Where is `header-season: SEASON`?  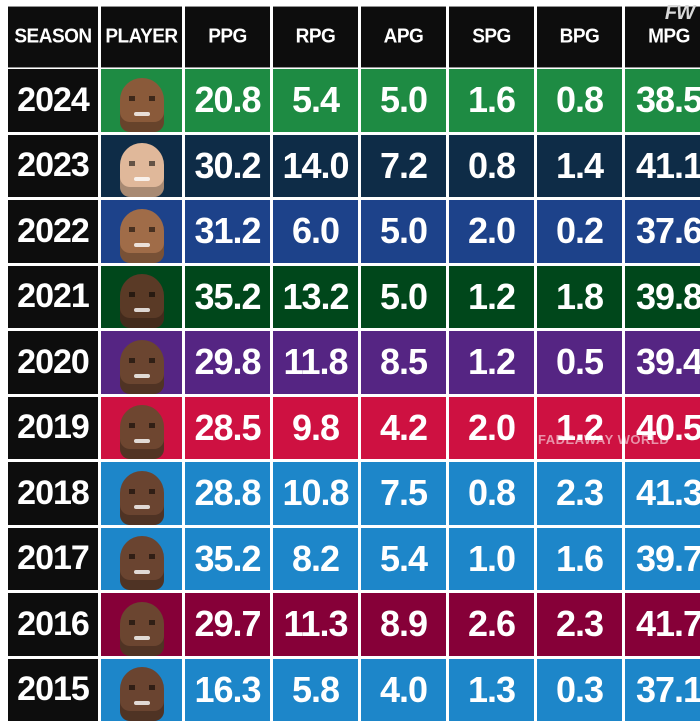
header-season: SEASON is located at coordinates (53, 37).